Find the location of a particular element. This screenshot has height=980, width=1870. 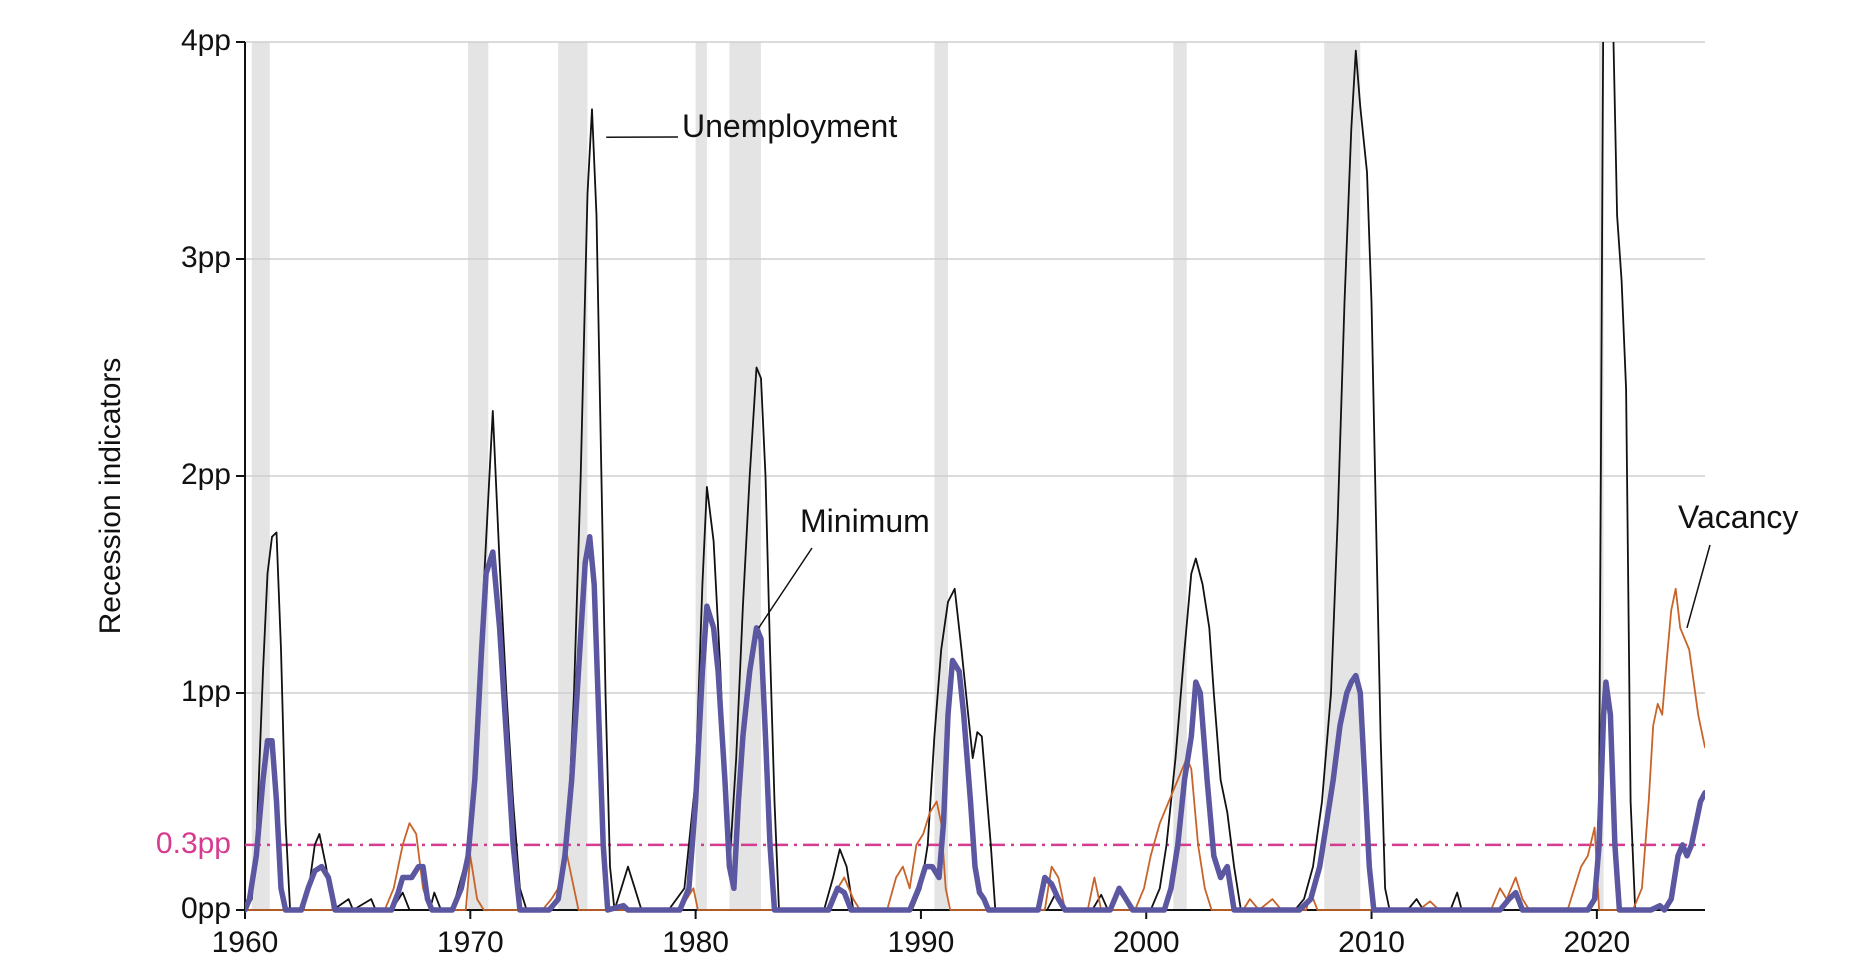

x-tick-label: 2000 is located at coordinates (1146, 942).